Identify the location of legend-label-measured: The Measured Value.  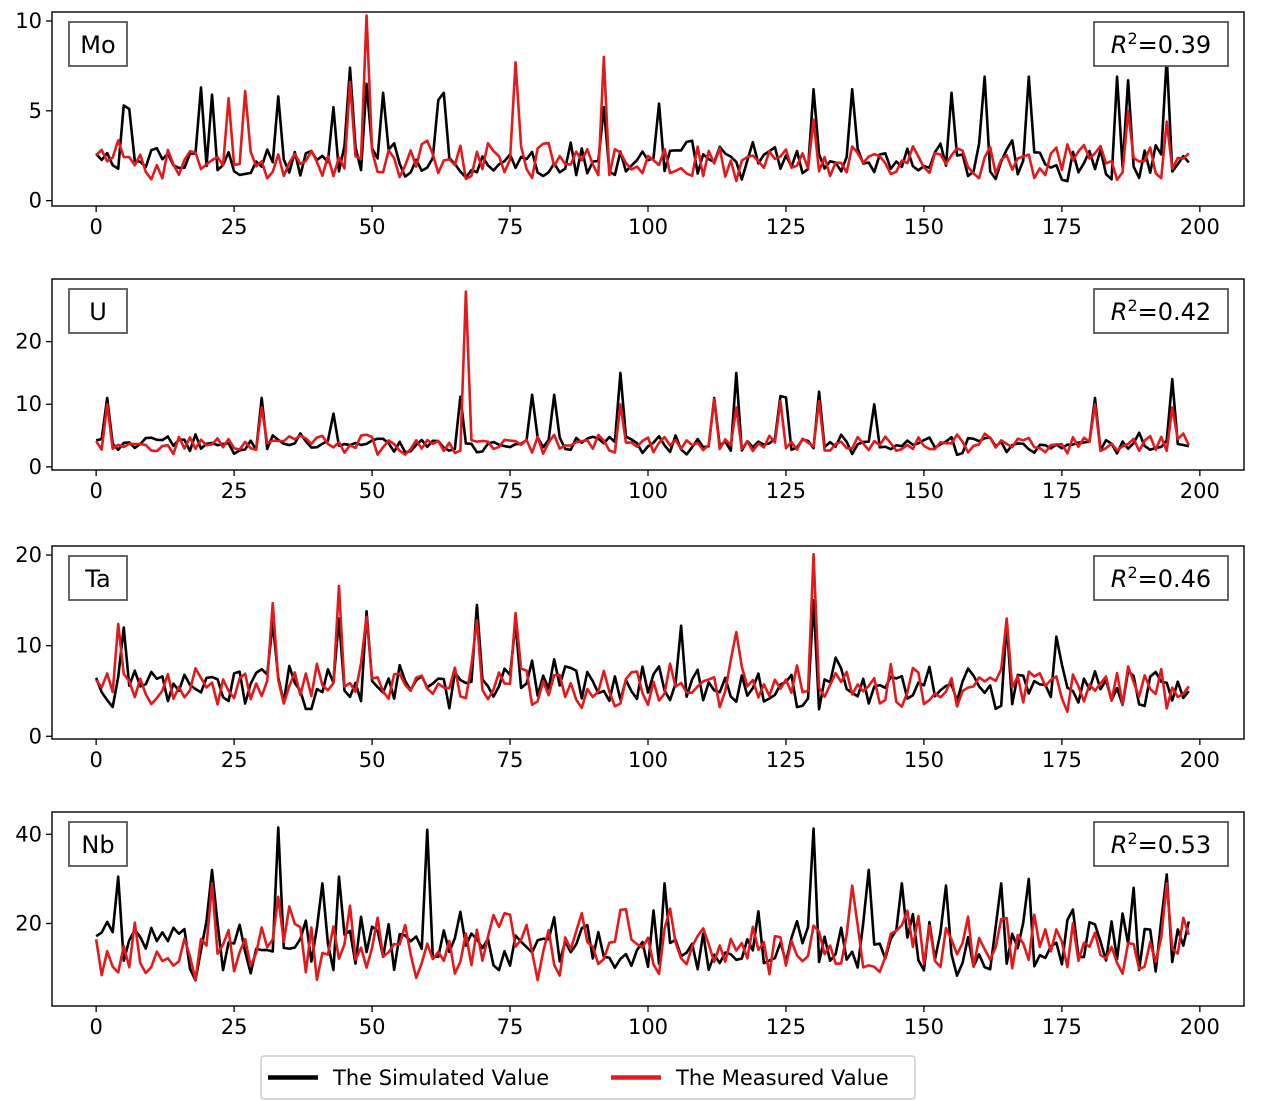
(782, 1078).